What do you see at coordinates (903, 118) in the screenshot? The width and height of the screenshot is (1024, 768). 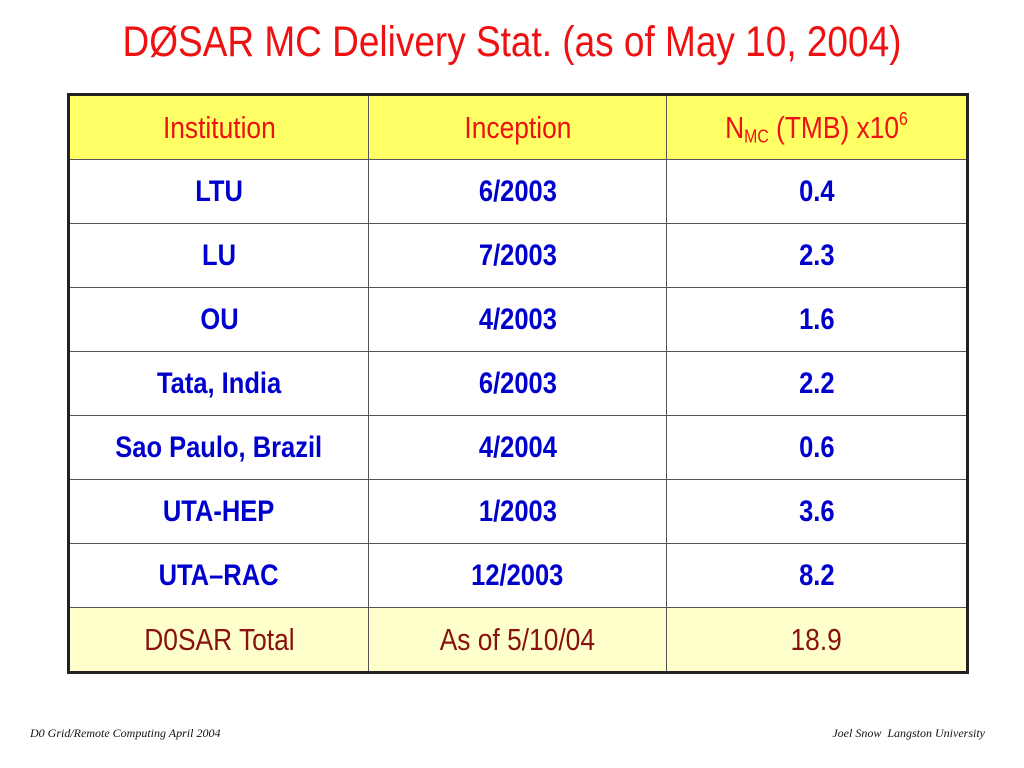 I see `header-nmc-exponent: 6` at bounding box center [903, 118].